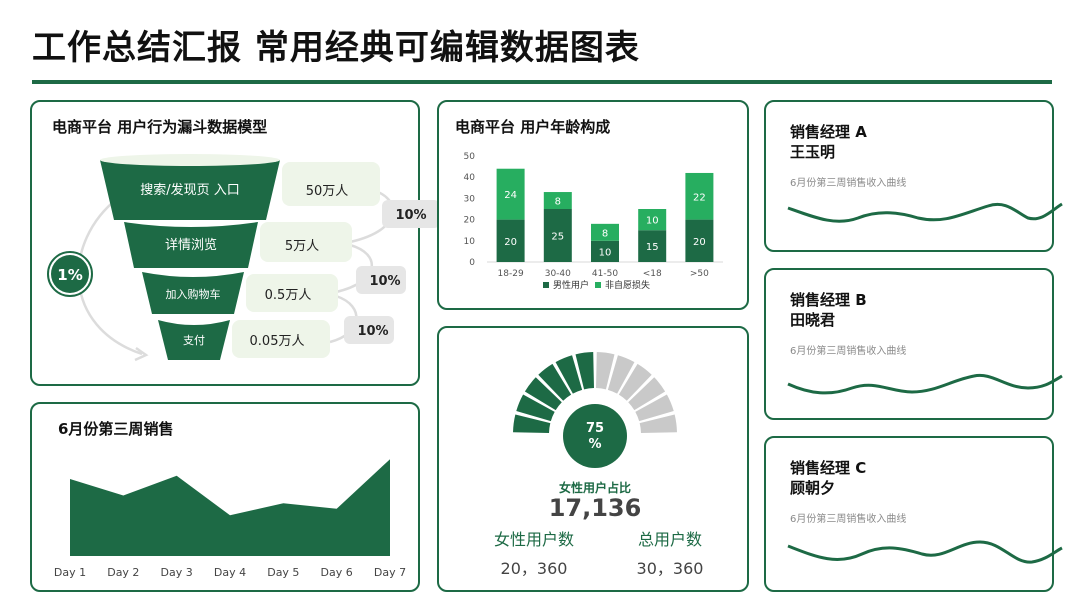 This screenshot has height=608, width=1080. I want to click on manager-c-subtitle: 6月份第三周销售收入曲线, so click(848, 519).